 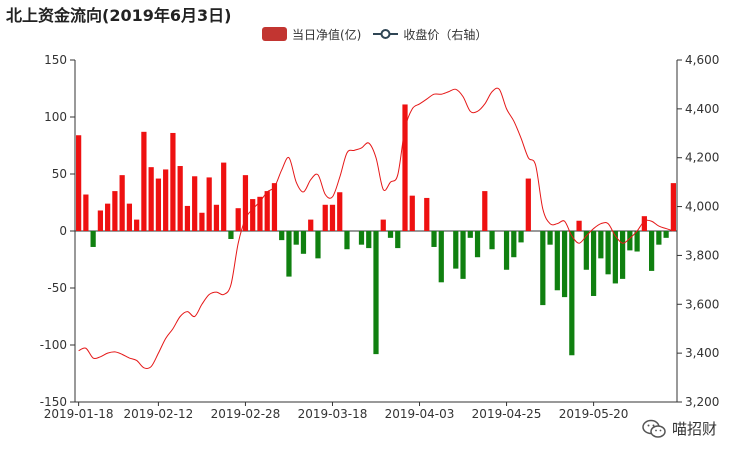 I want to click on right-y-tick-label: 4,400, so click(x=702, y=109).